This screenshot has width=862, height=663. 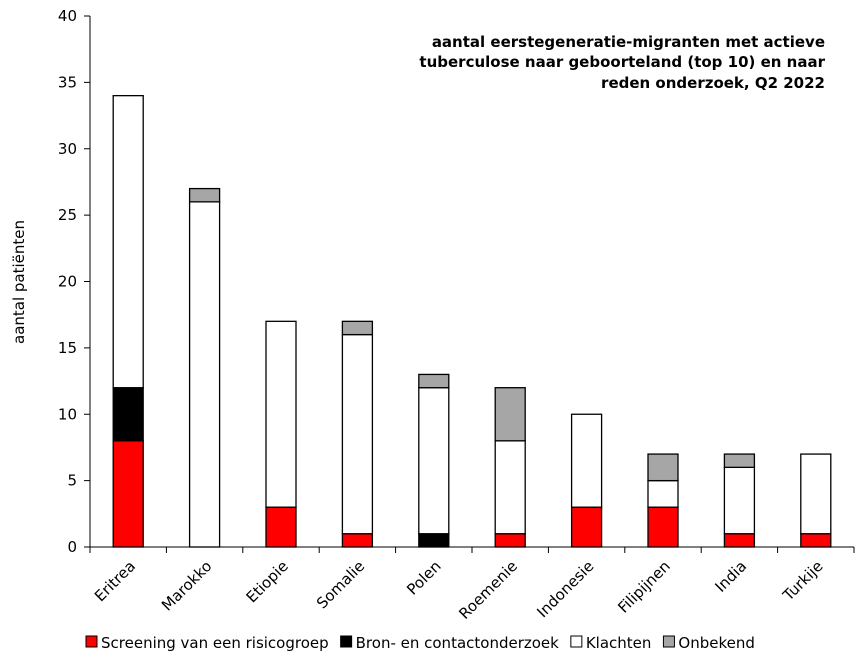 I want to click on y-tick-label: 10, so click(x=67, y=414).